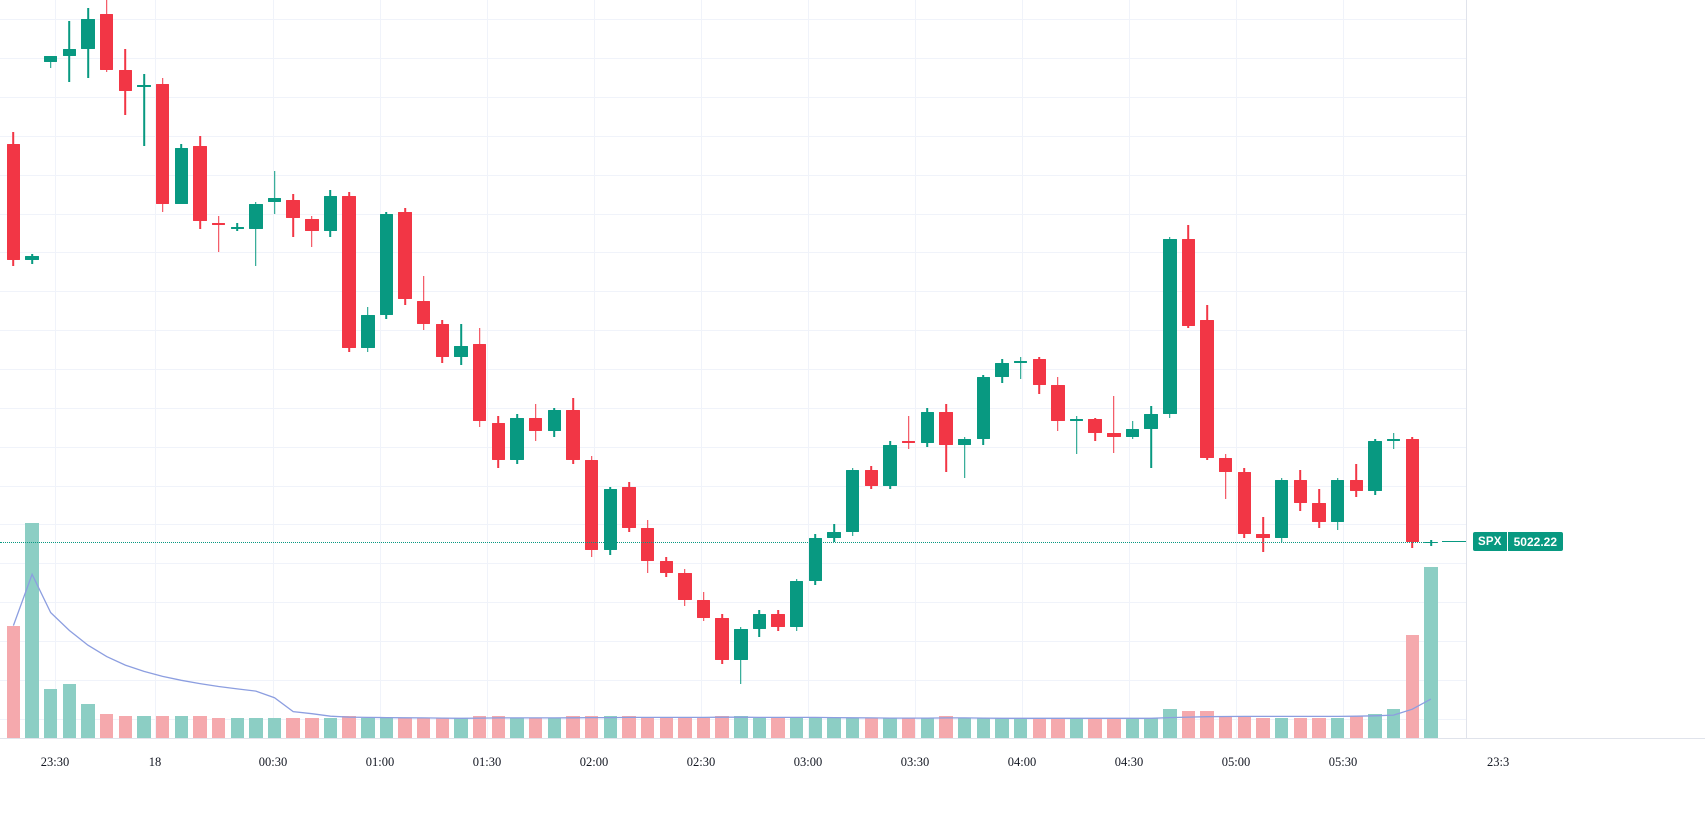 Image resolution: width=1705 pixels, height=829 pixels. What do you see at coordinates (55, 762) in the screenshot?
I see `time-axis-tick-label: 23:30` at bounding box center [55, 762].